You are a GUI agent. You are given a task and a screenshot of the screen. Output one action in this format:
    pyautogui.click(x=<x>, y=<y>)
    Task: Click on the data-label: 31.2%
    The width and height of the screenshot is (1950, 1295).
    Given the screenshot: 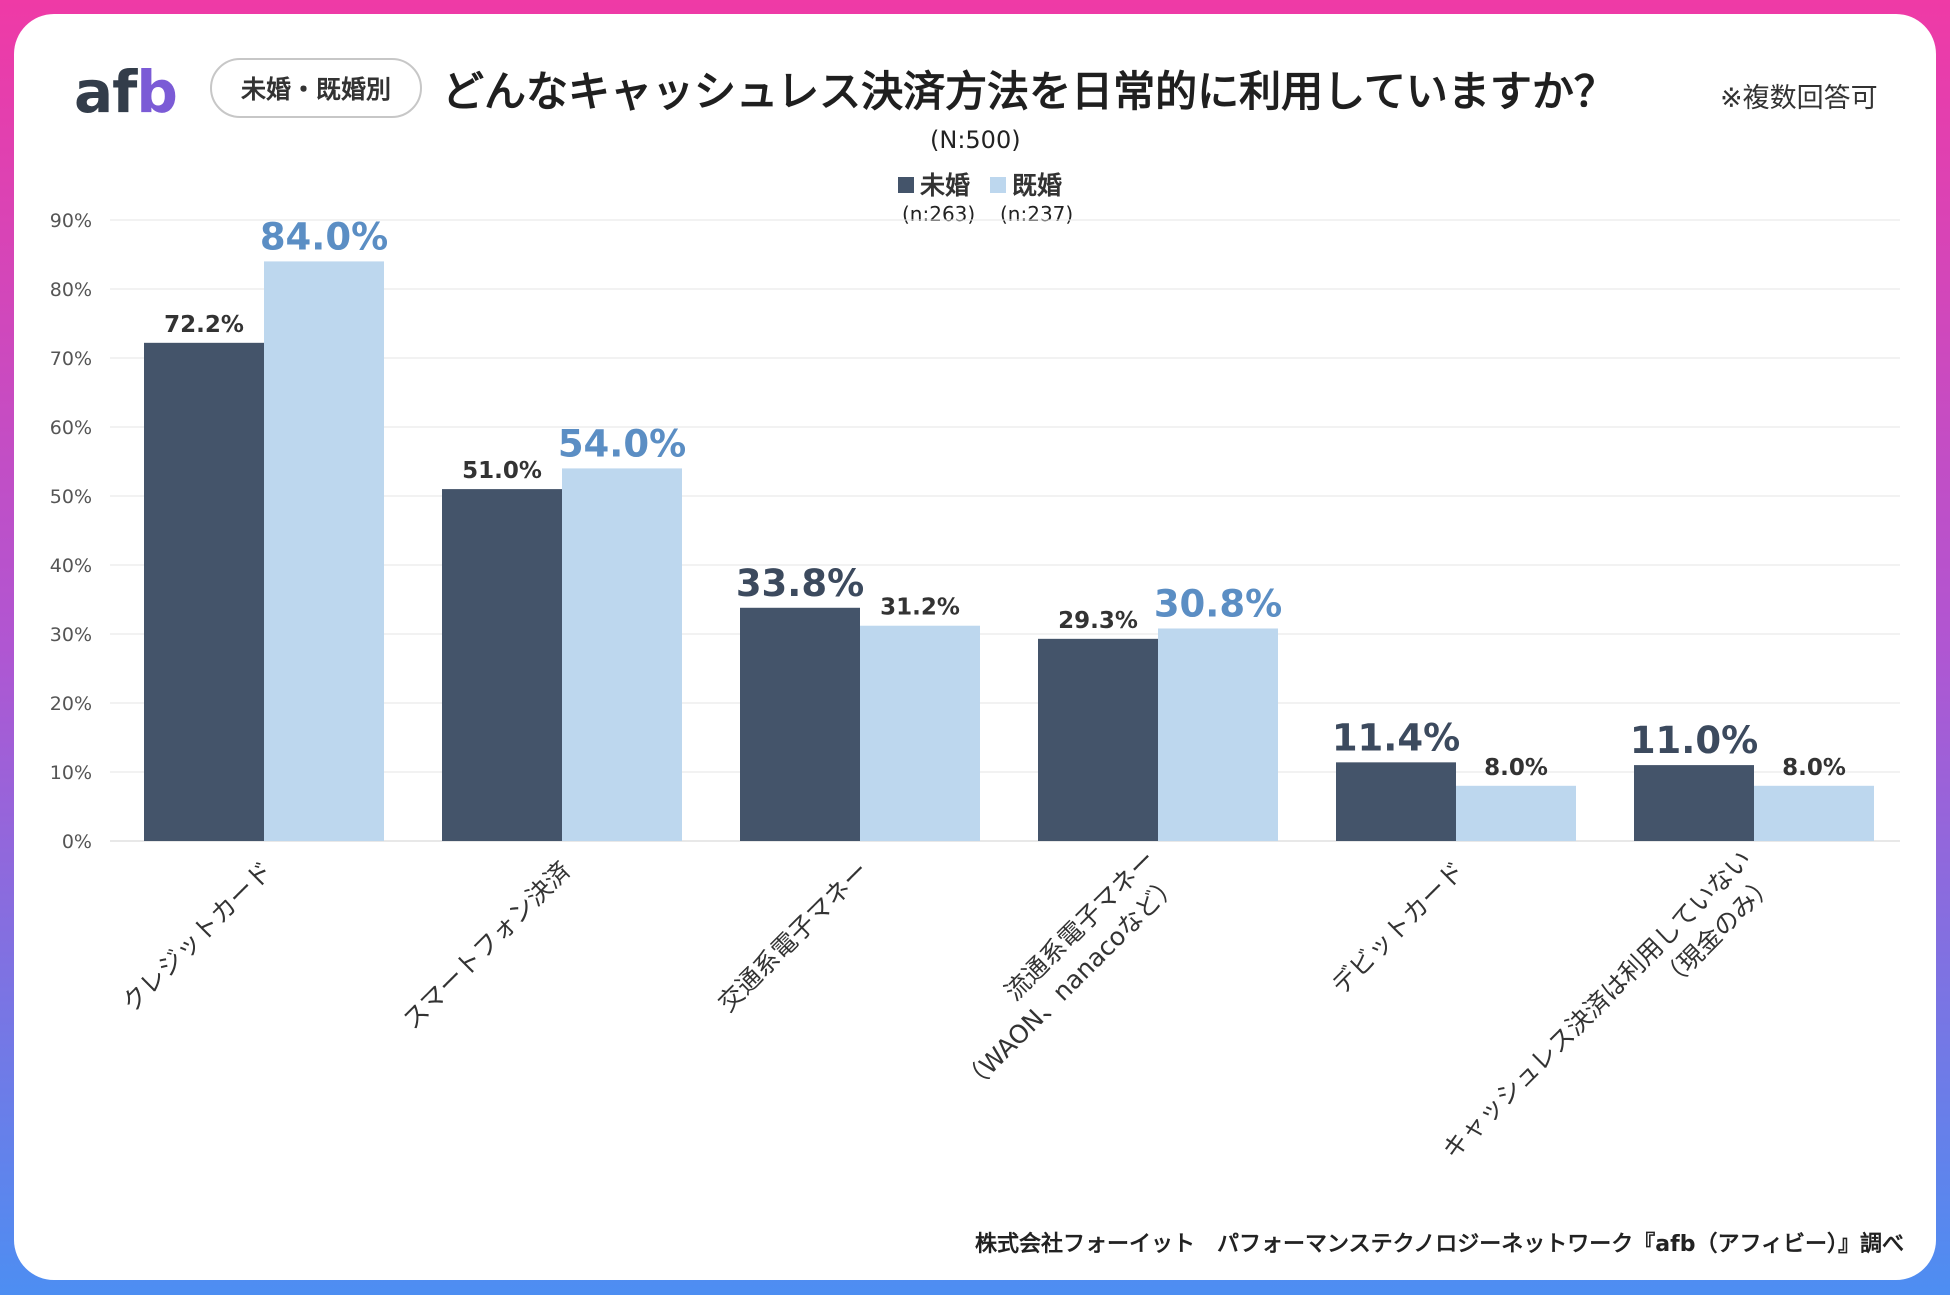 What is the action you would take?
    pyautogui.click(x=920, y=608)
    